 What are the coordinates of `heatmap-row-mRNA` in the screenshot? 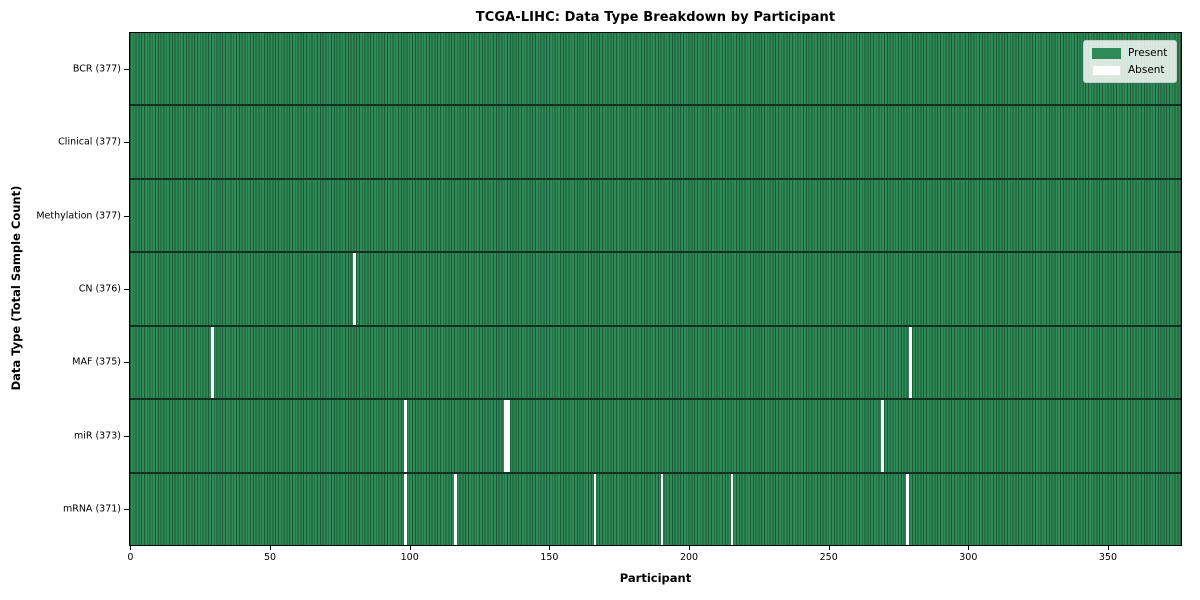 It's located at (655, 509).